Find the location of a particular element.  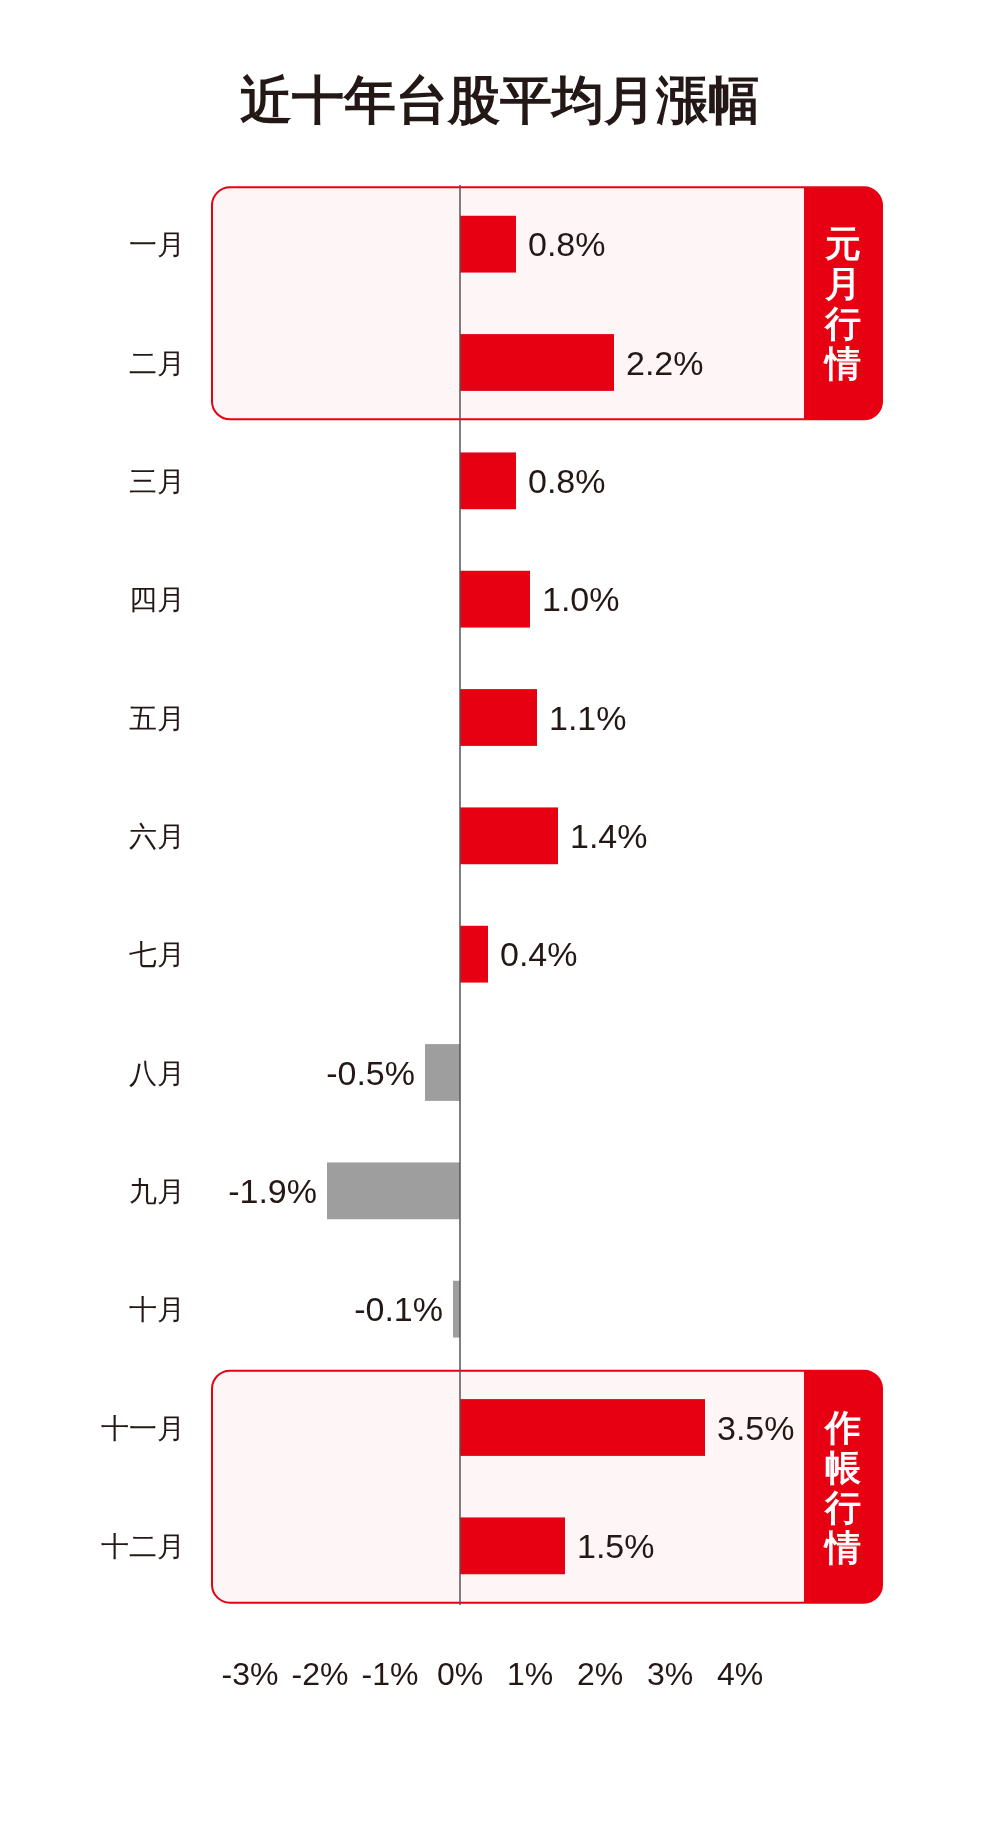

data-label: 2.2% is located at coordinates (665, 362).